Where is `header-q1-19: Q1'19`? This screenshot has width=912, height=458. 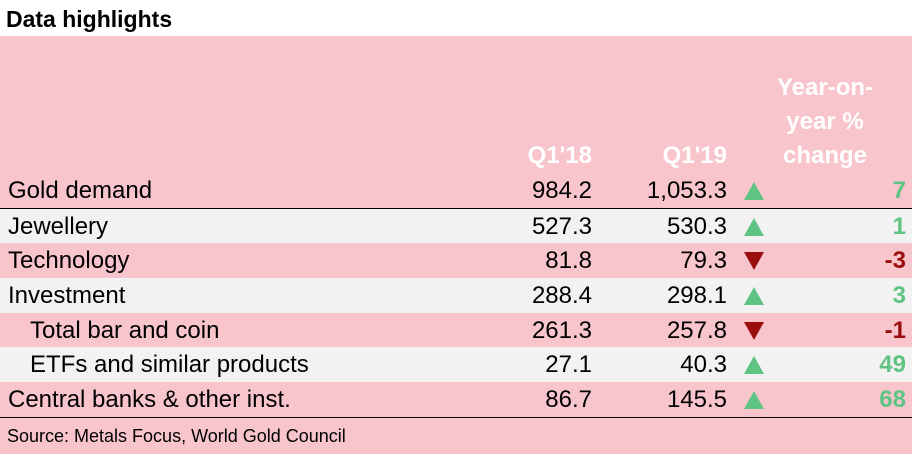
header-q1-19: Q1'19 is located at coordinates (694, 155).